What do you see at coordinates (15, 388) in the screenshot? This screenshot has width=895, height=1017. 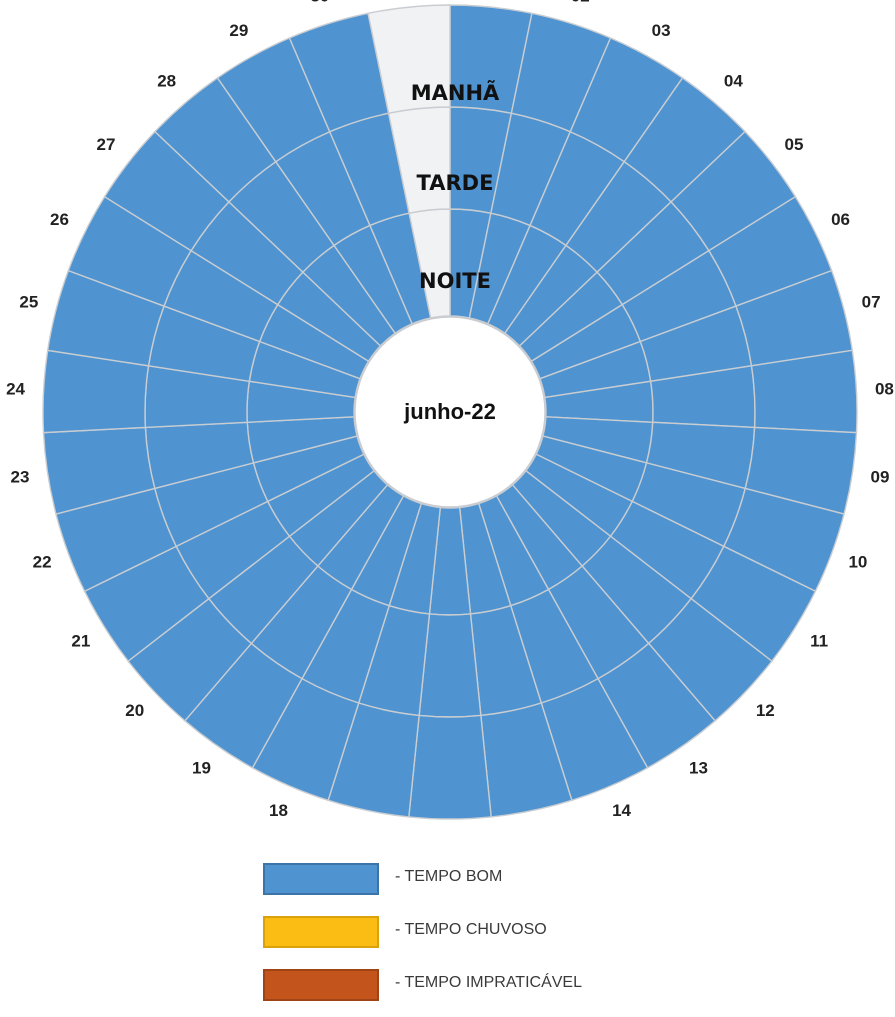 I see `day-label-24: 24` at bounding box center [15, 388].